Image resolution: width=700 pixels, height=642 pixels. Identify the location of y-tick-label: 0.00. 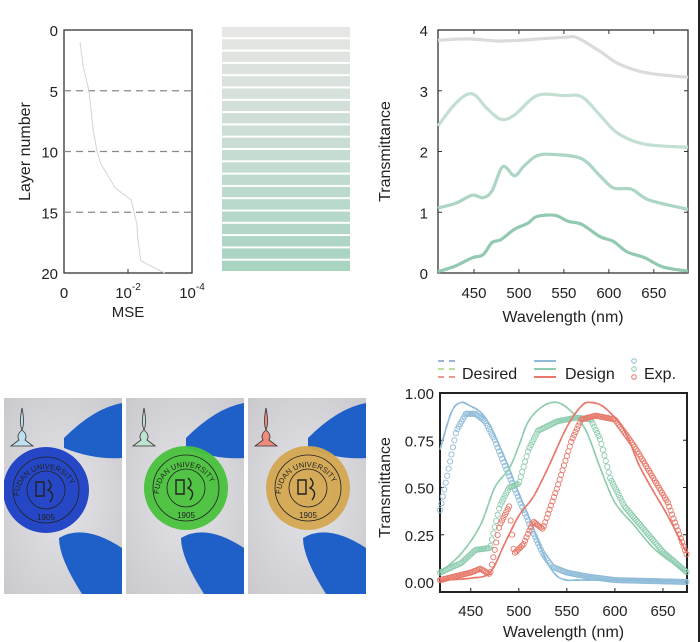
(419, 583).